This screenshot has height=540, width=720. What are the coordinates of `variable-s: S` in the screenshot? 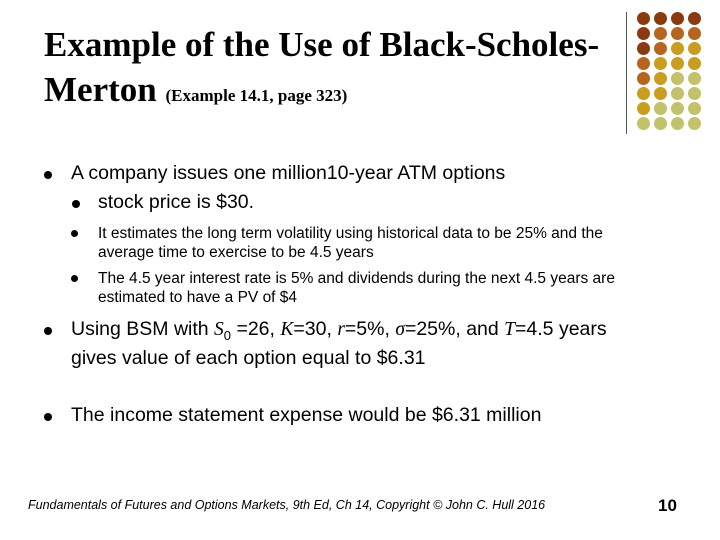 It's located at (219, 329).